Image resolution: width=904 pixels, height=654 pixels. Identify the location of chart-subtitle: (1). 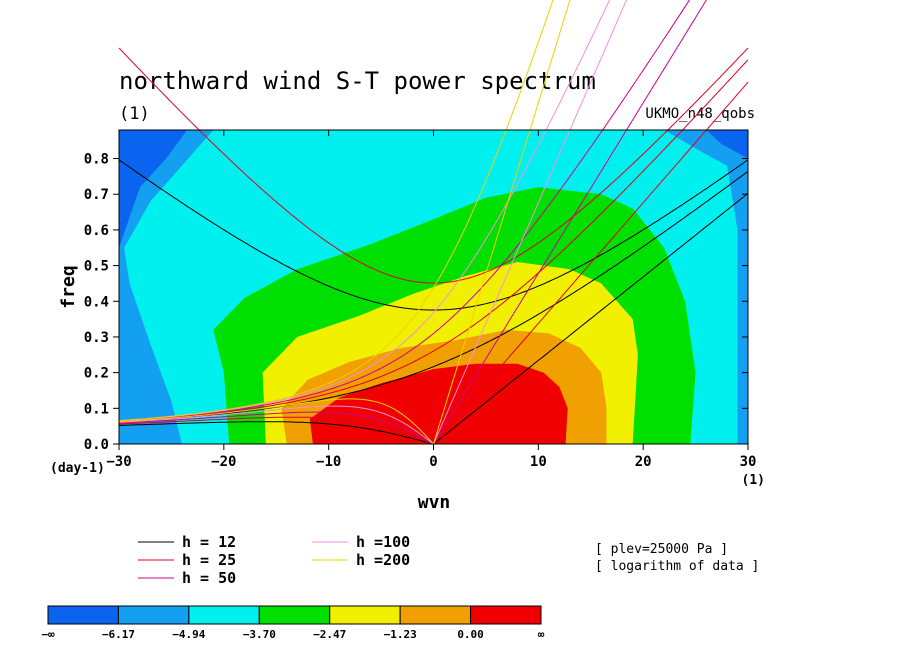
(134, 114).